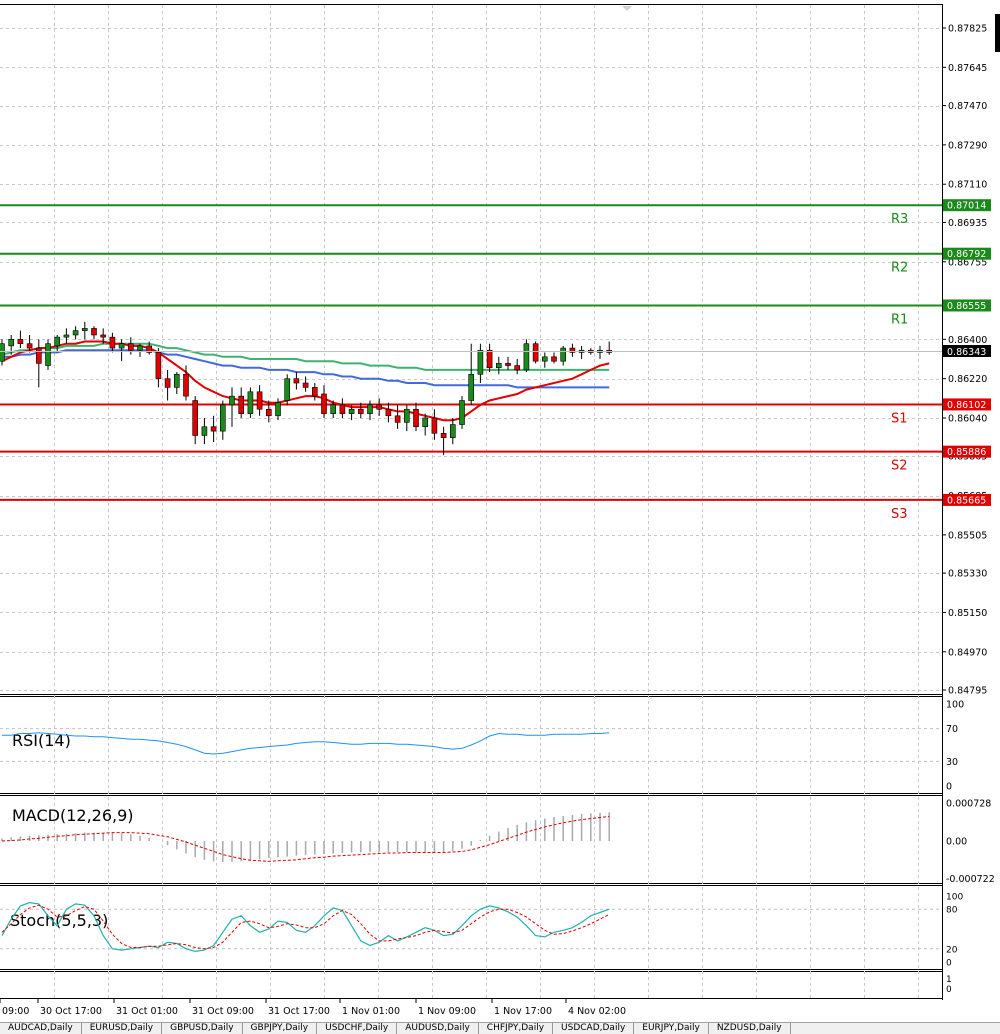  What do you see at coordinates (482, 746) in the screenshot?
I see `rsi-pane: RSI(14) 100 70 30 0` at bounding box center [482, 746].